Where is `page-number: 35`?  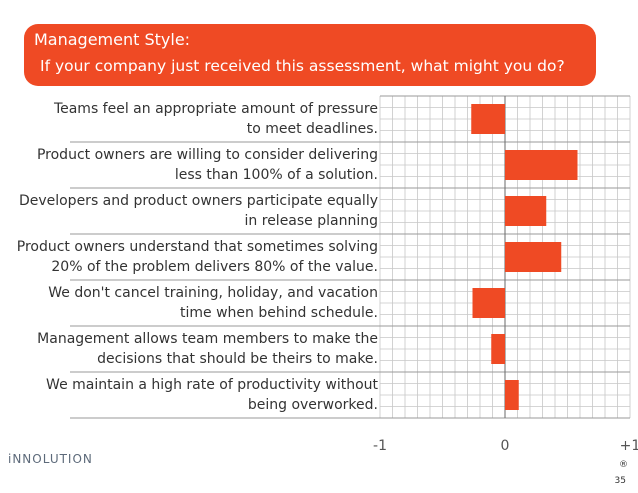
page-number: 35 is located at coordinates (620, 481).